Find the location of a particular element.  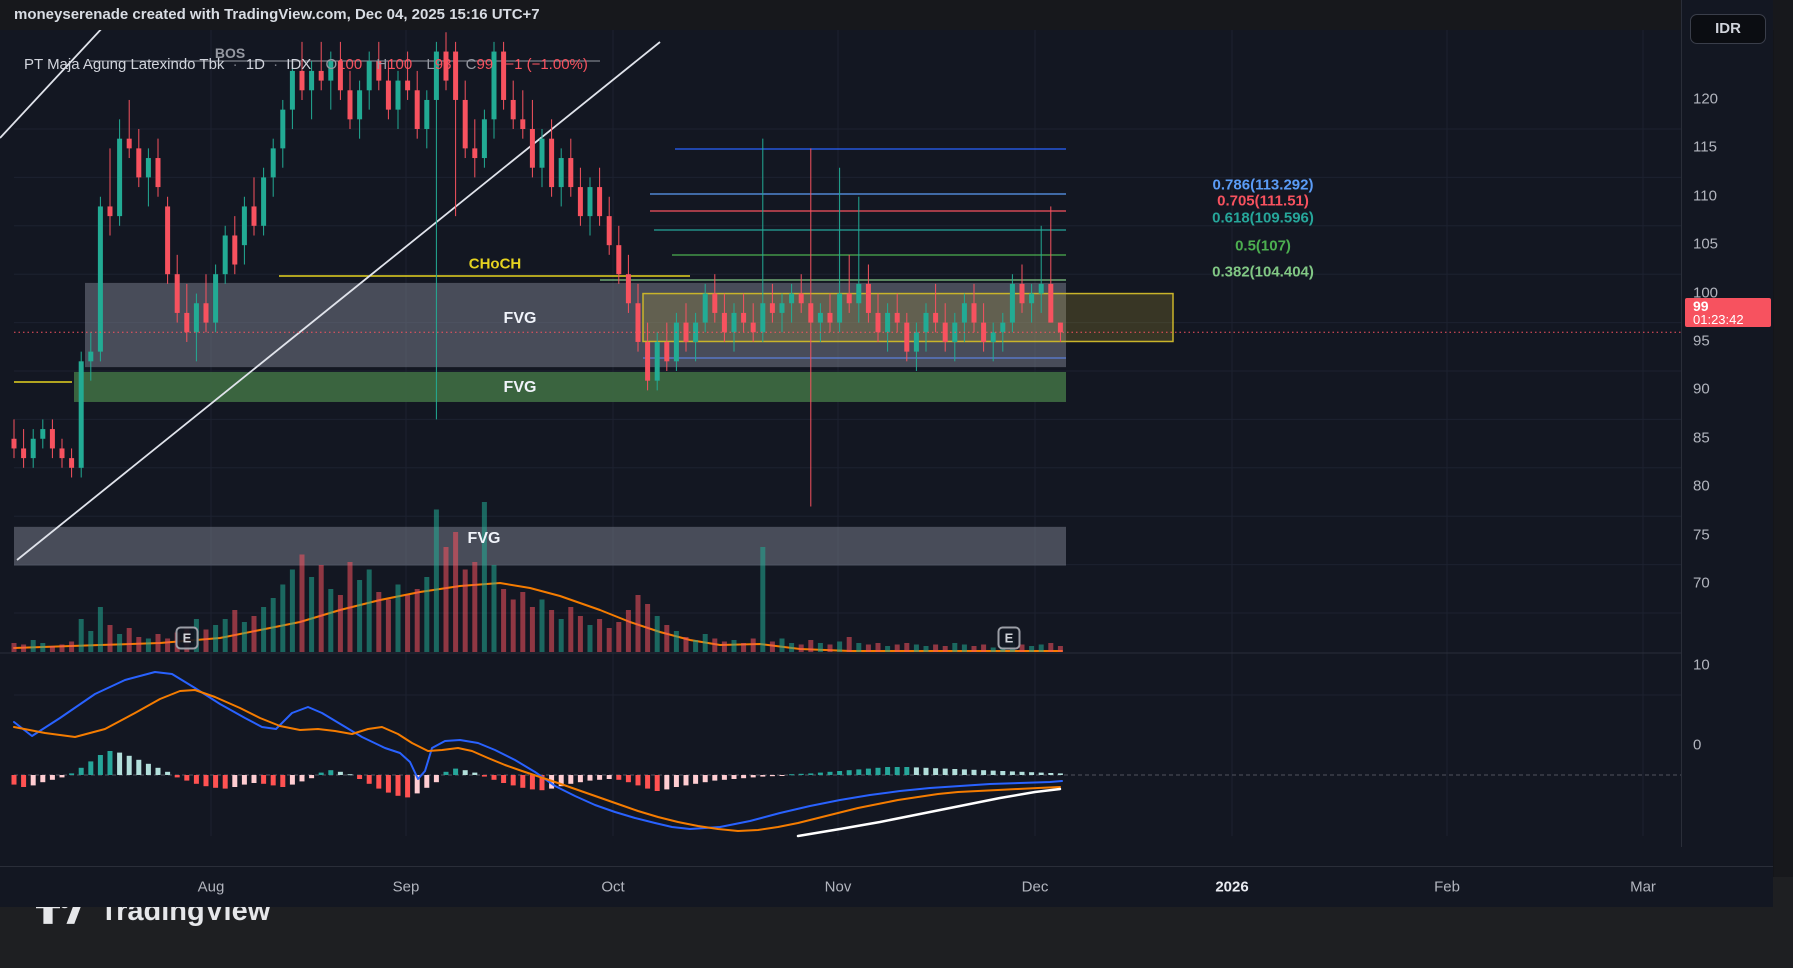

price-tick-120: 120 is located at coordinates (1706, 99).